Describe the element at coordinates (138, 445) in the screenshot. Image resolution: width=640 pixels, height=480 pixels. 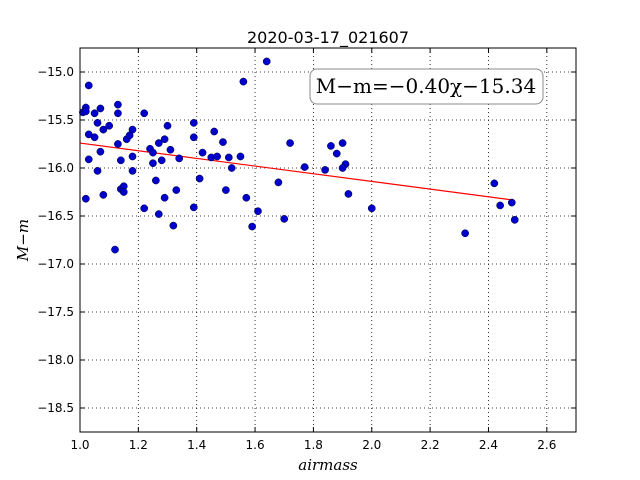
I see `x-tick-label: 1.2` at that location.